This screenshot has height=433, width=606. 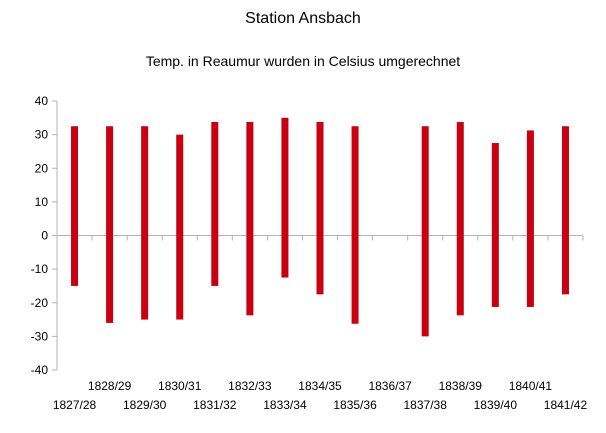 I want to click on x-tick-label: 1840/41, so click(x=531, y=386).